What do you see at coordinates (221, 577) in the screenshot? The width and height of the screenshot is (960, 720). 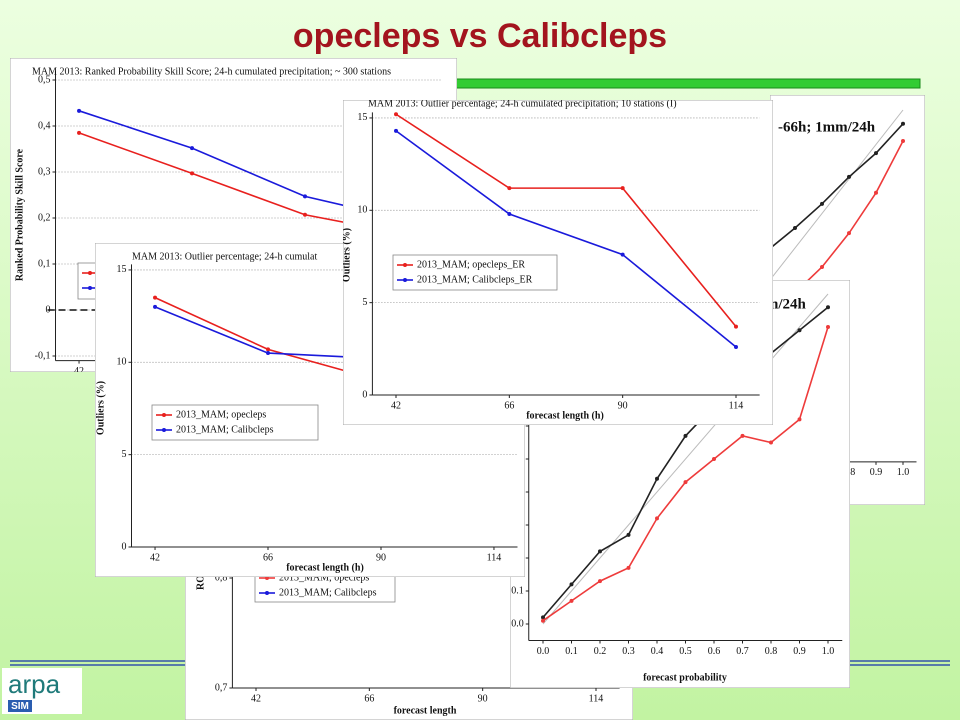 I see `y-tick-label: 0,8` at bounding box center [221, 577].